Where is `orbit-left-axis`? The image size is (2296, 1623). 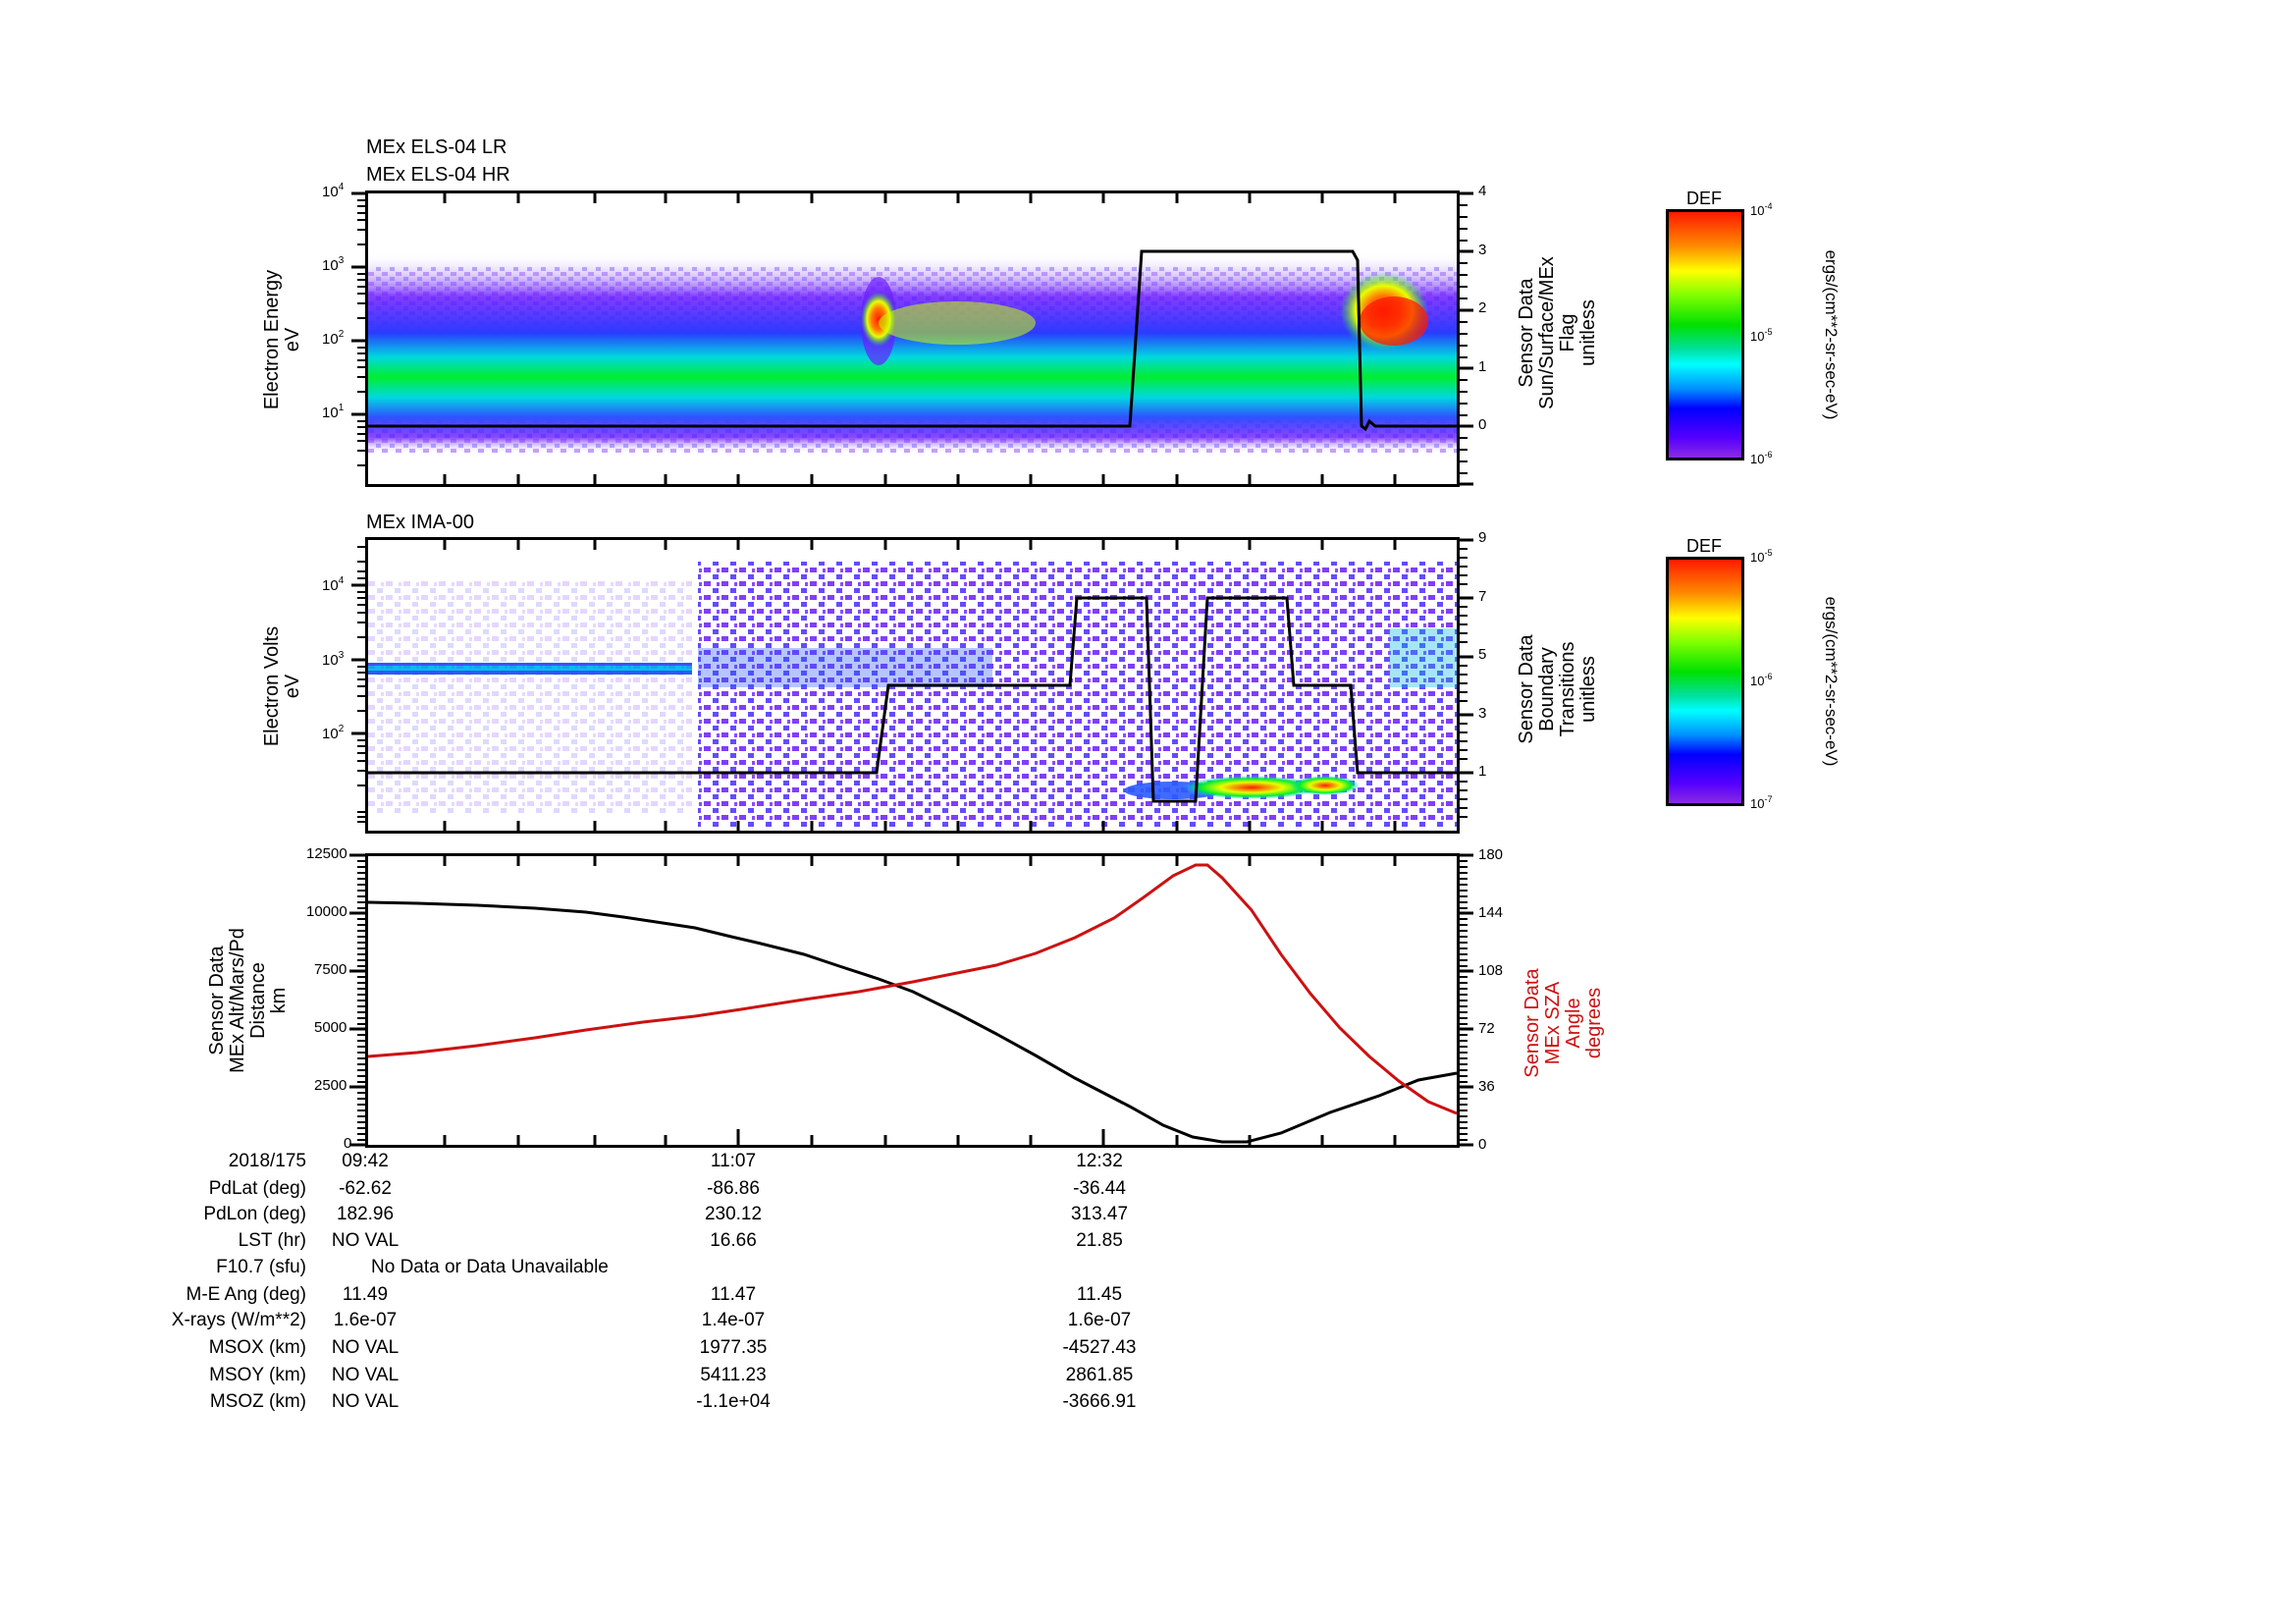 orbit-left-axis is located at coordinates (357, 1000).